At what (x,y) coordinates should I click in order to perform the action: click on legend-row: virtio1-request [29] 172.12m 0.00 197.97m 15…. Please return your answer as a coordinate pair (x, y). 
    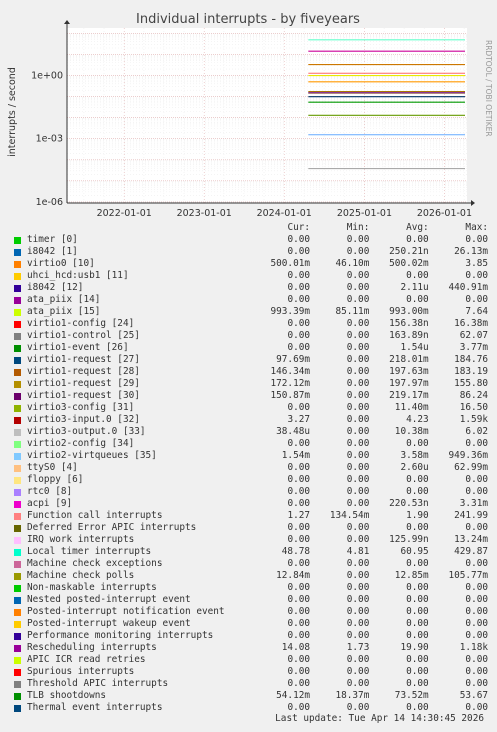
    Looking at the image, I should click on (250, 384).